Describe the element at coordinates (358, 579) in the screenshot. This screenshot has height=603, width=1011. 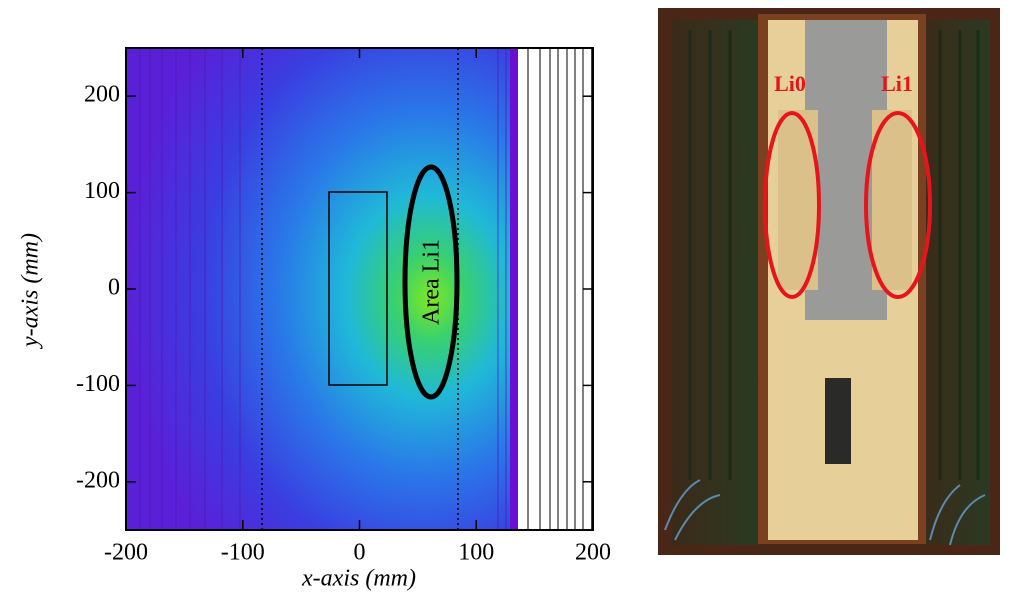
I see `x-axis-label: x-axis (mm)` at that location.